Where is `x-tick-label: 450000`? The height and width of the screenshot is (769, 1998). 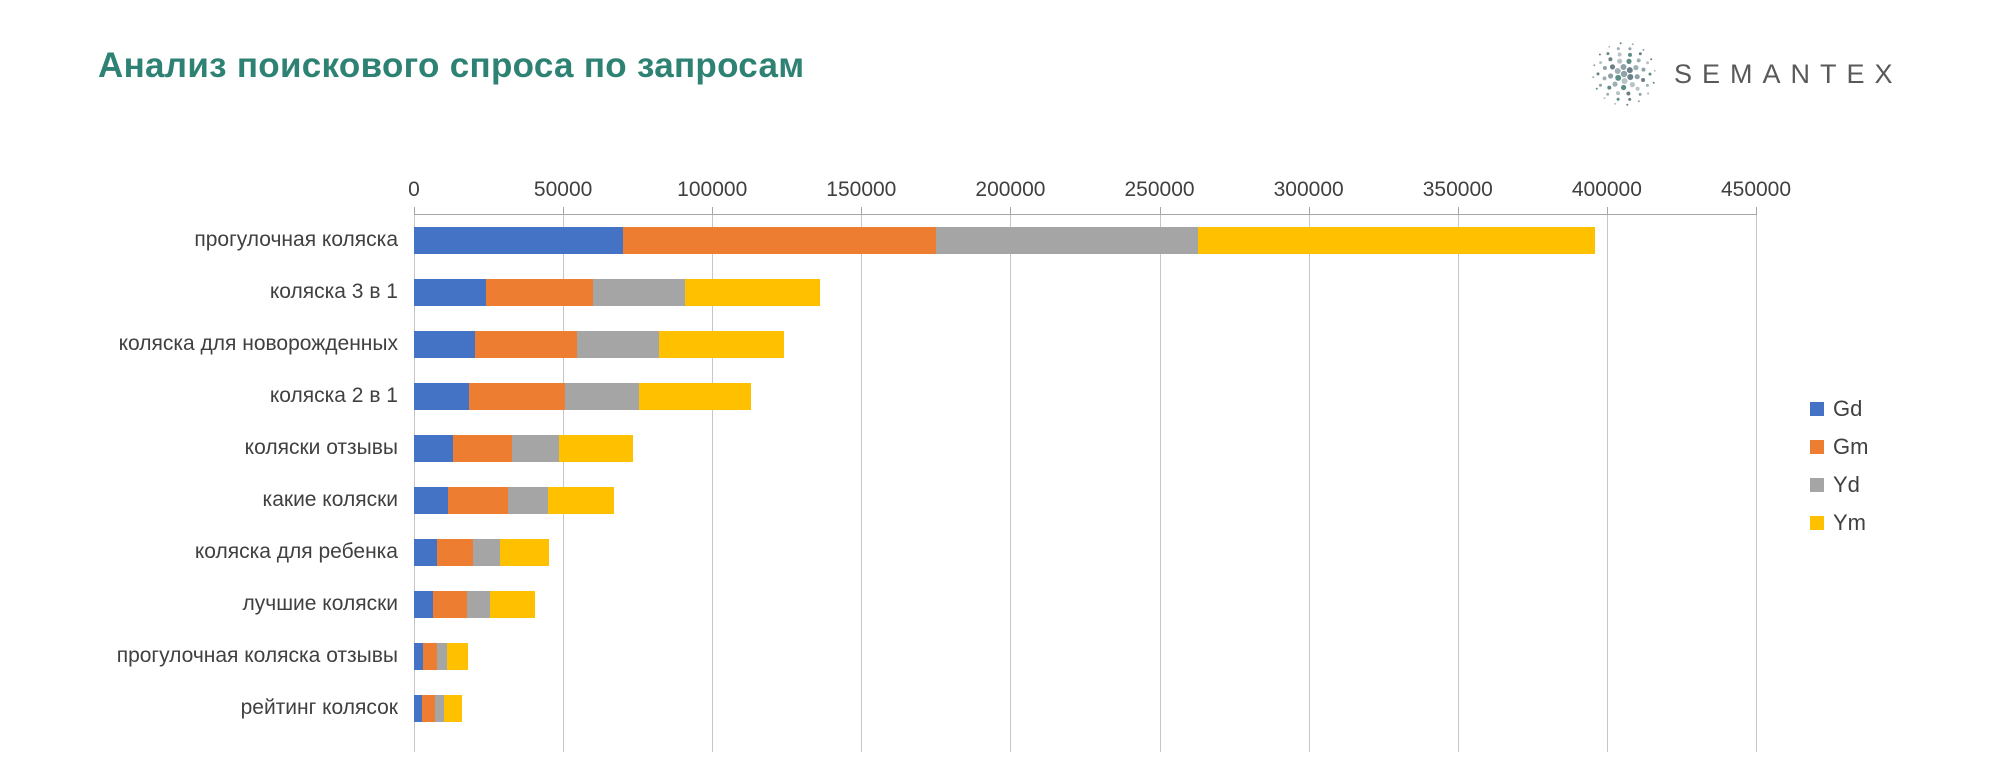 x-tick-label: 450000 is located at coordinates (1756, 189).